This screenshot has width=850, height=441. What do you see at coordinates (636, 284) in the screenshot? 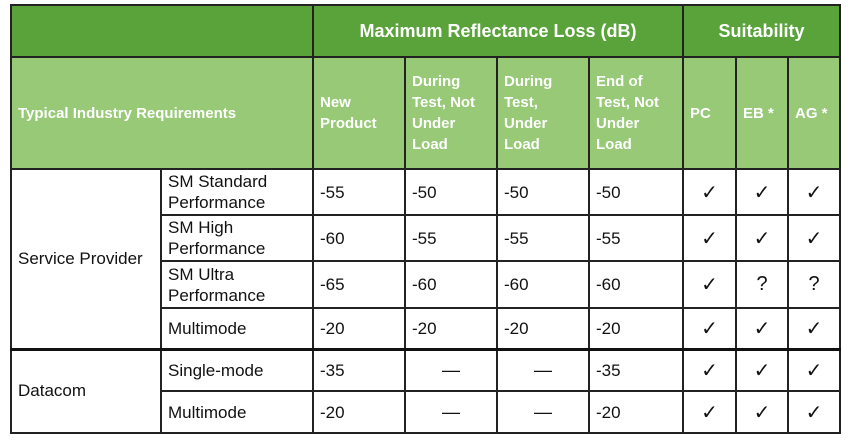
I see `cell-end-of-test: -60` at bounding box center [636, 284].